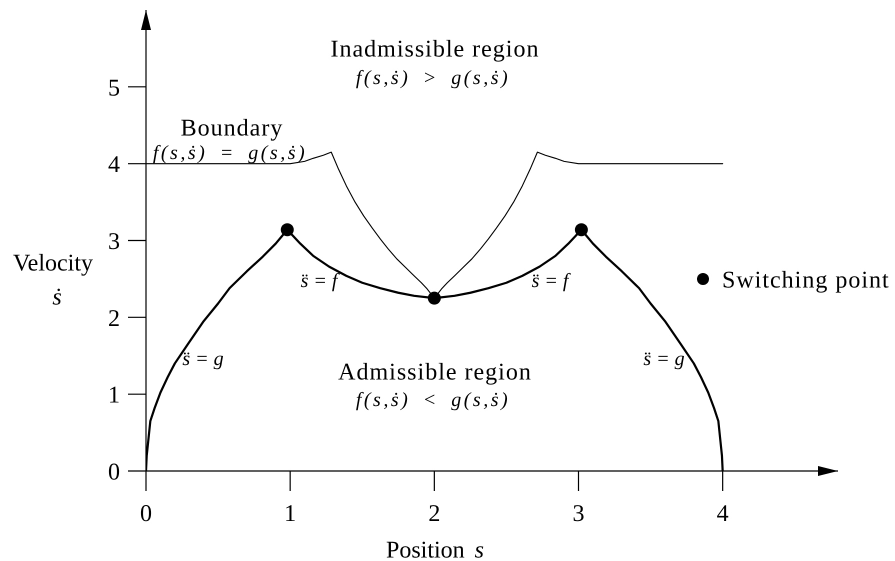 The height and width of the screenshot is (561, 895). I want to click on annotation: f(s,ṡ) = g(s,ṡ), so click(230, 153).